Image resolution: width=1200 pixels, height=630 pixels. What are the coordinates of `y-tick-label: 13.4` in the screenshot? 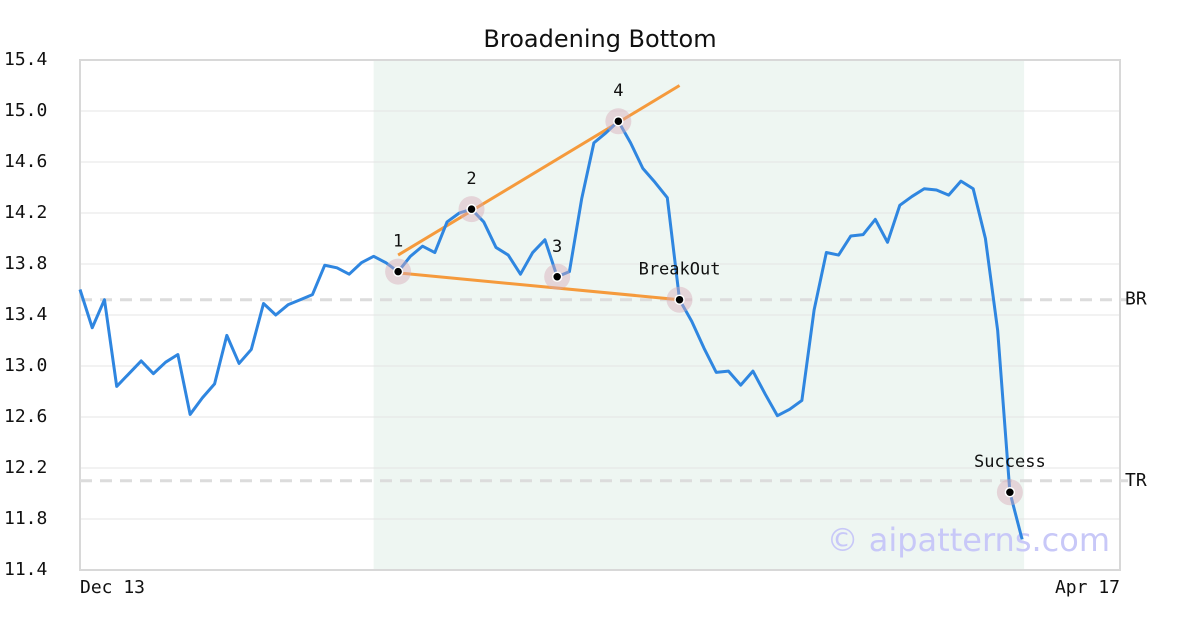 It's located at (25, 314).